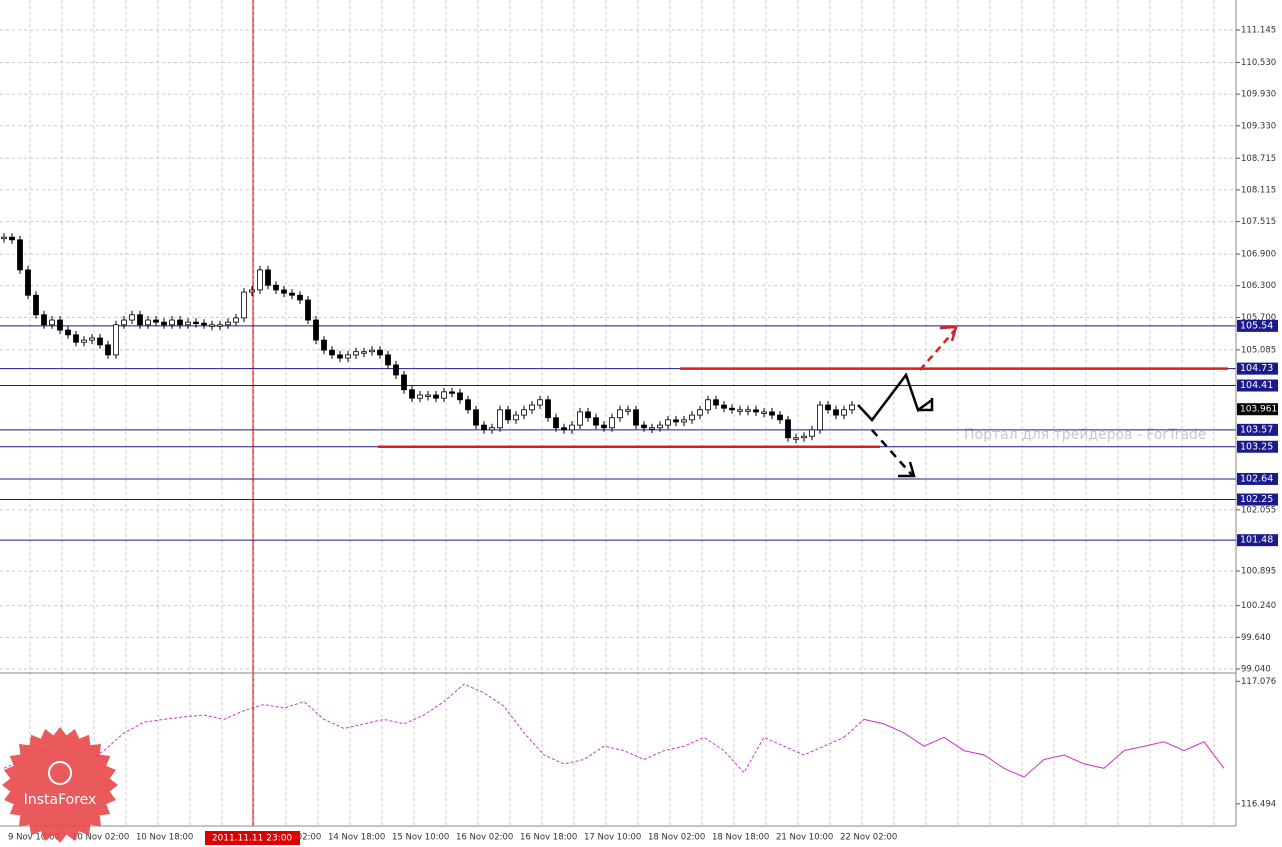 Image resolution: width=1282 pixels, height=847 pixels. What do you see at coordinates (1258, 255) in the screenshot?
I see `y-tick-label: 106.900` at bounding box center [1258, 255].